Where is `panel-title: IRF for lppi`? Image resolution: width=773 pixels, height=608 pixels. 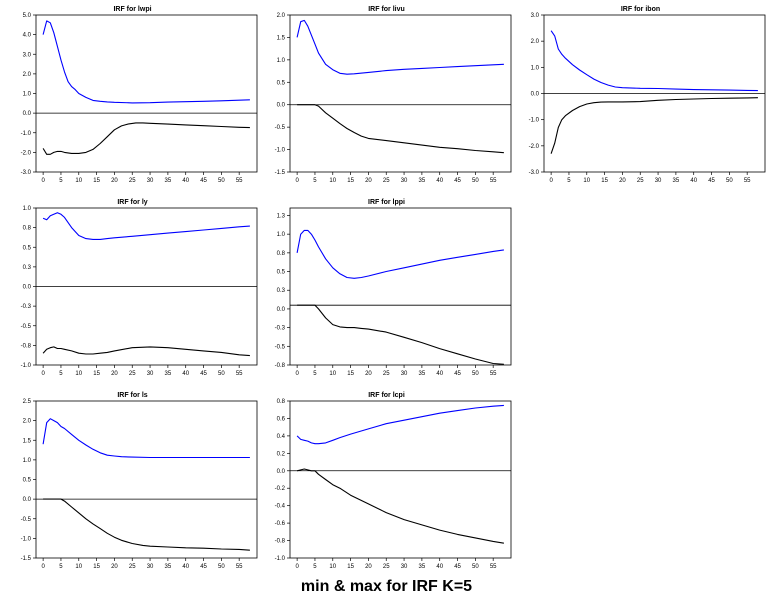
panel-title: IRF for lppi is located at coordinates (386, 202).